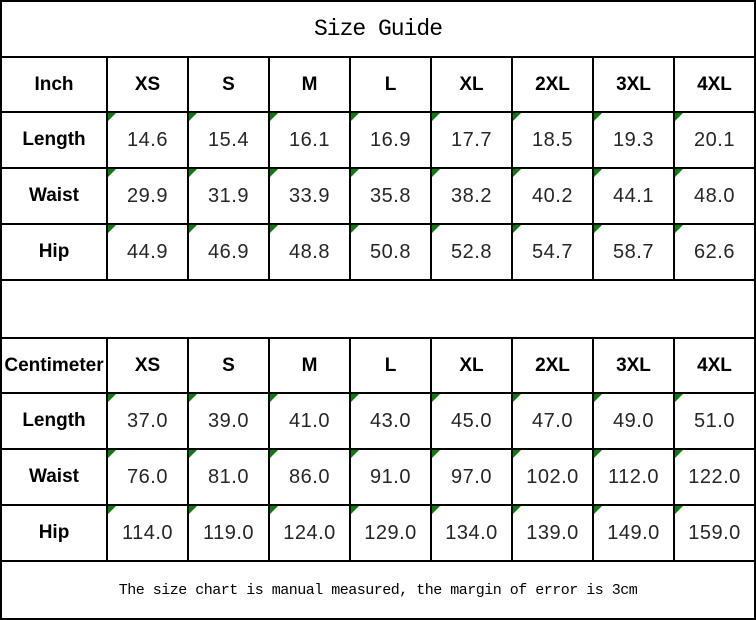 The width and height of the screenshot is (756, 620). I want to click on size-header-4xl: 4XL, so click(714, 84).